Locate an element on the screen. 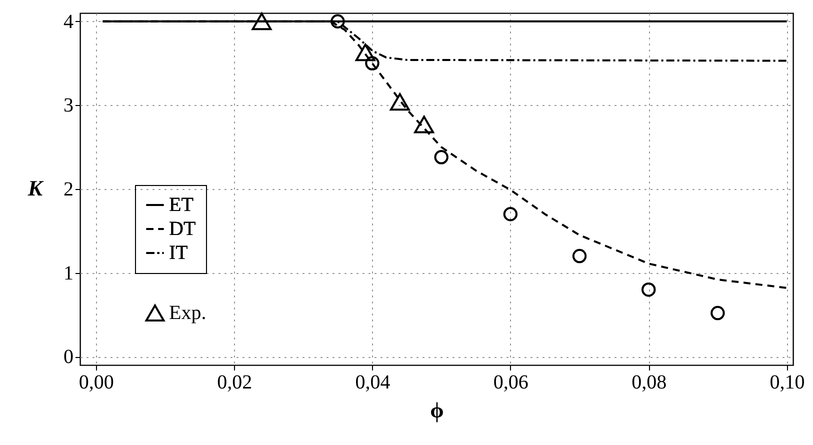 The width and height of the screenshot is (813, 445). y-tick-label: 0 is located at coordinates (69, 357).